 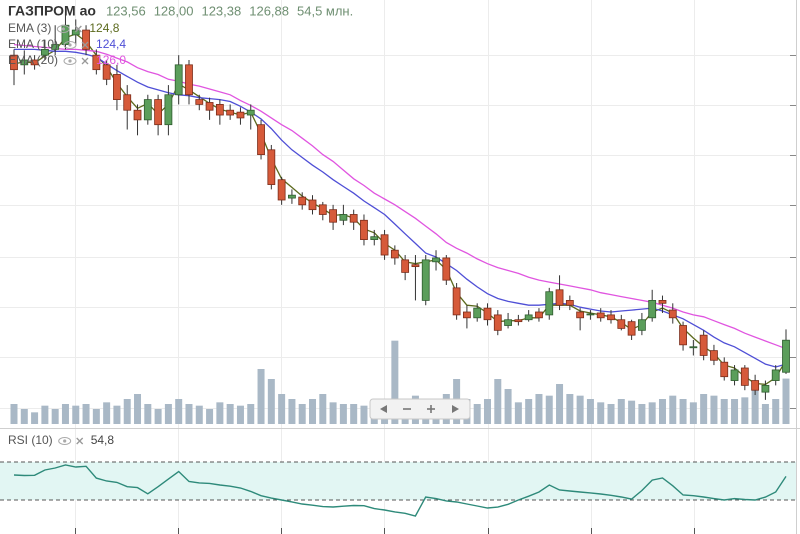 What do you see at coordinates (455, 409) in the screenshot?
I see `scroll-right-button` at bounding box center [455, 409].